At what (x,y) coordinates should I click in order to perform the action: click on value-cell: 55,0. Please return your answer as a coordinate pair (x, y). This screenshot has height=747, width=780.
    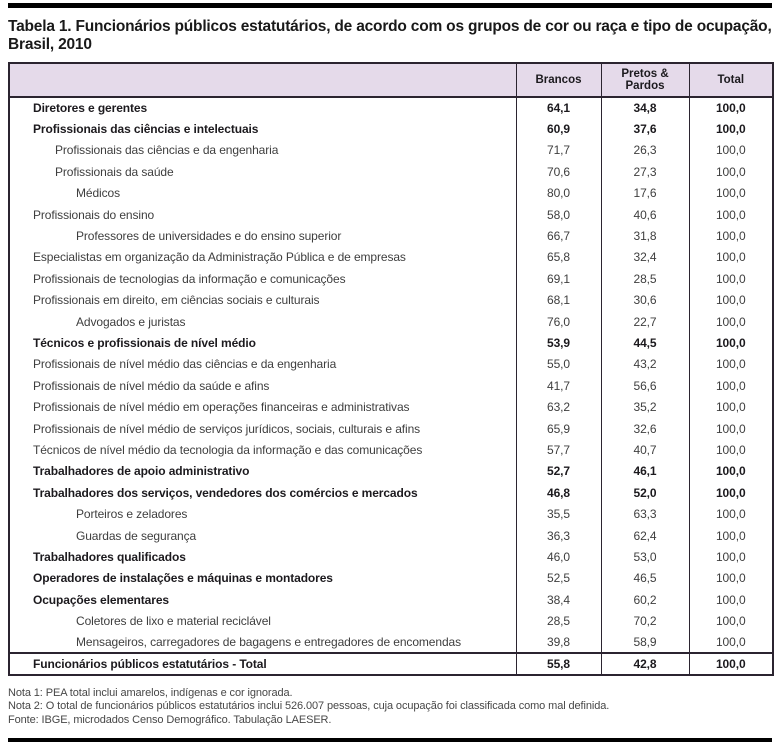
    Looking at the image, I should click on (558, 364).